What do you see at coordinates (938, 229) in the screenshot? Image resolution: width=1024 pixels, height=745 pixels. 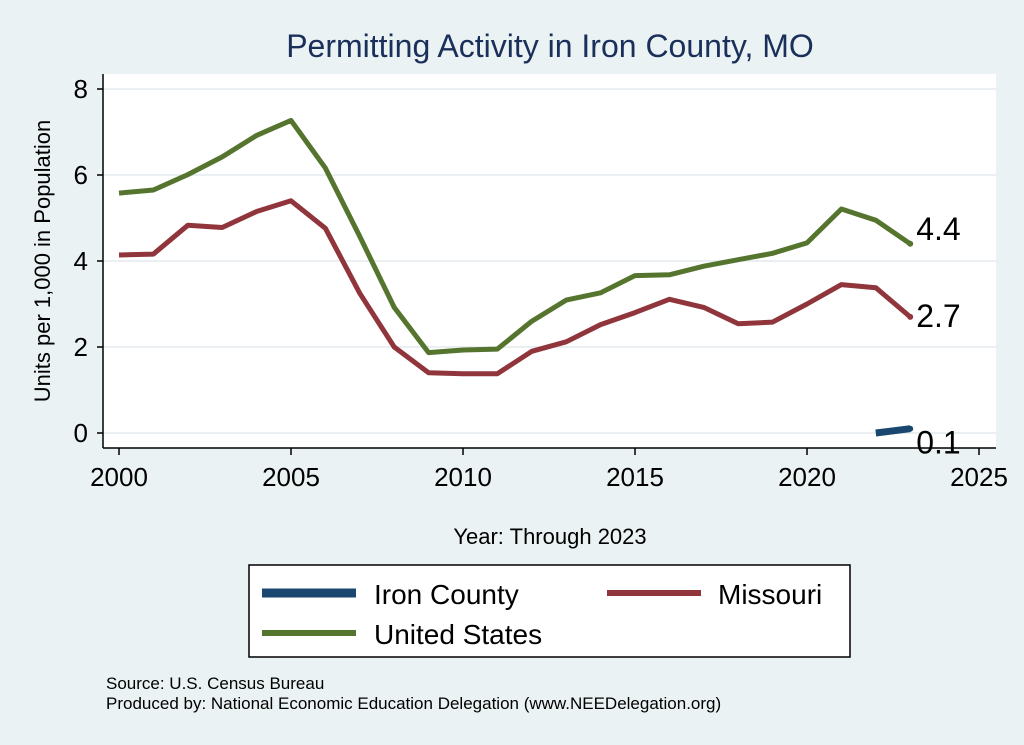 I see `end-label-united-states: 4.4` at bounding box center [938, 229].